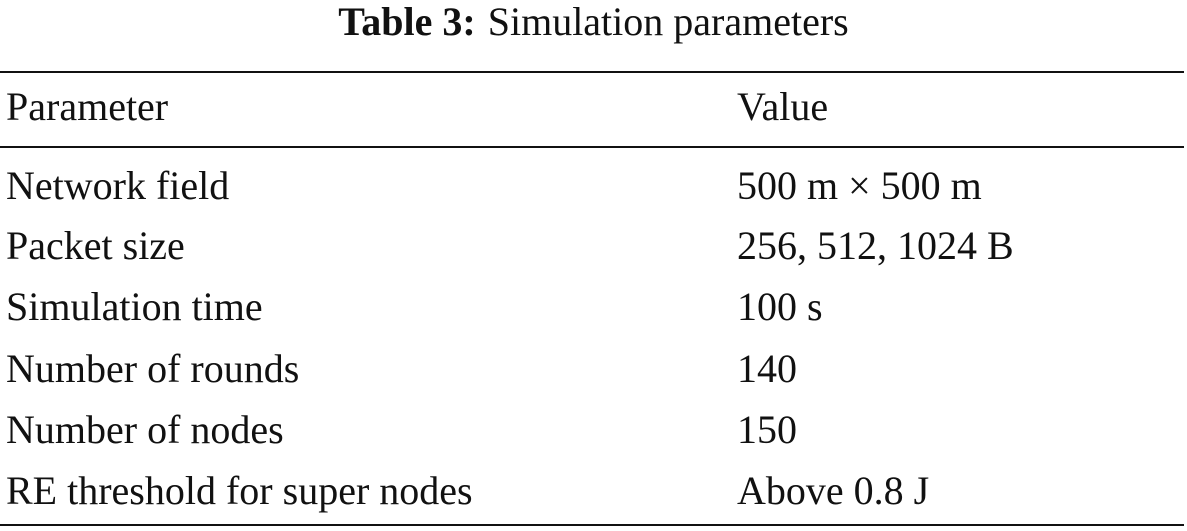  What do you see at coordinates (783, 106) in the screenshot?
I see `column-header-value: Value` at bounding box center [783, 106].